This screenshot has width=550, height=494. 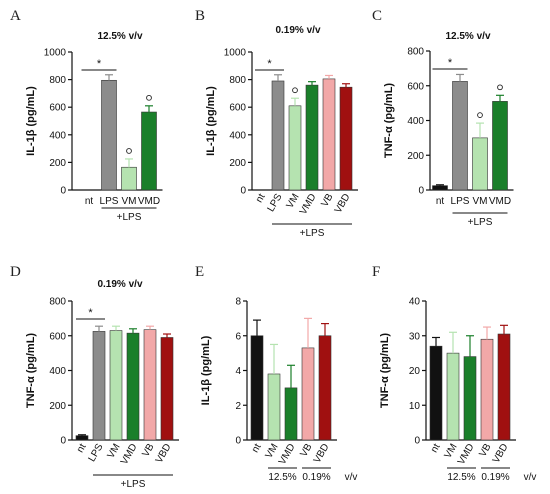 I want to click on y-tick-label: 8, so click(x=238, y=302).